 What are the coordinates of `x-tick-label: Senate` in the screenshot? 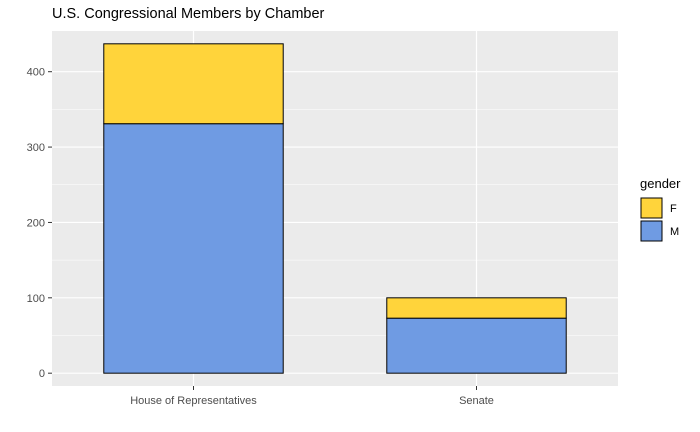 It's located at (476, 401).